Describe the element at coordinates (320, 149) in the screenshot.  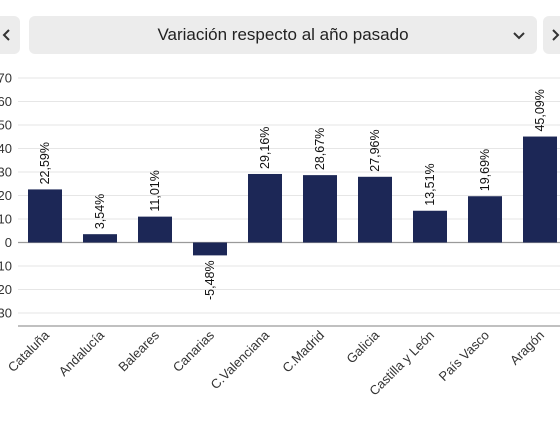
I see `data-label: 28,67%` at that location.